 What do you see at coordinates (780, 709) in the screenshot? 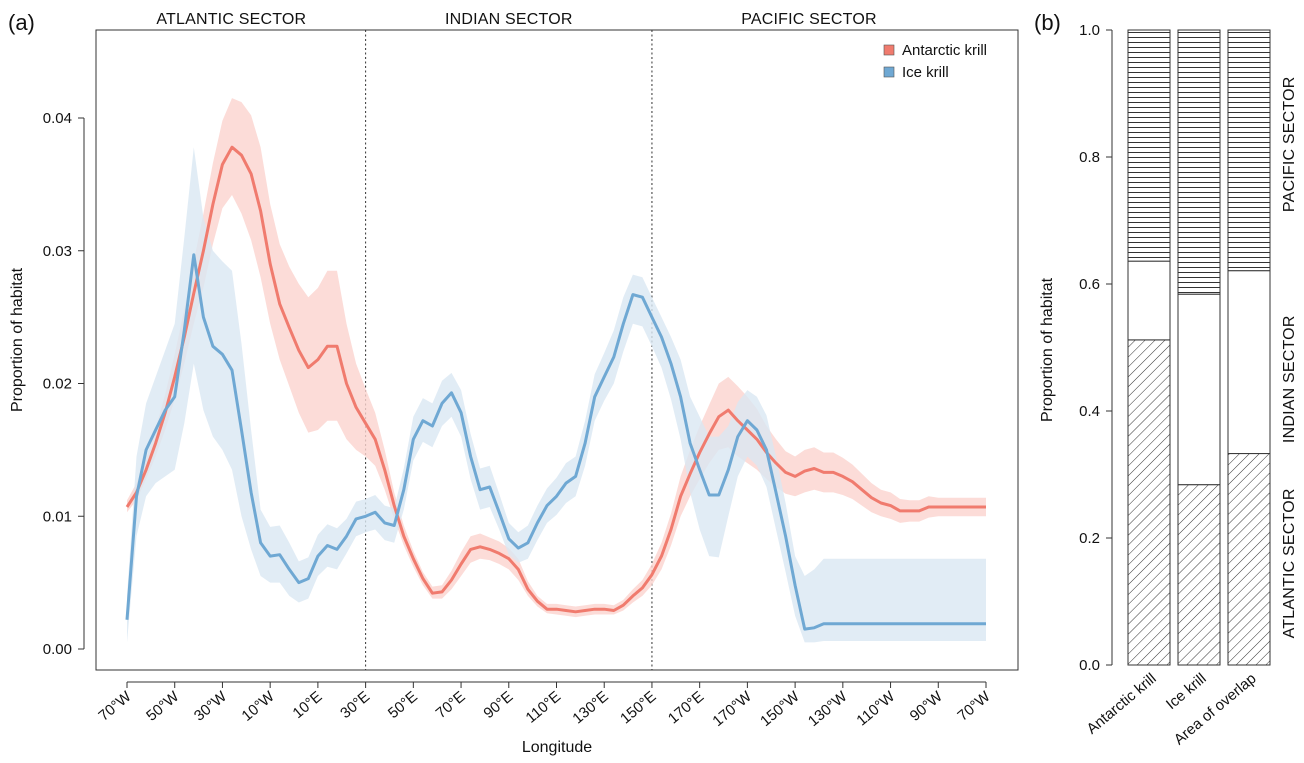
I see `x-tick-label: 150°W` at bounding box center [780, 709].